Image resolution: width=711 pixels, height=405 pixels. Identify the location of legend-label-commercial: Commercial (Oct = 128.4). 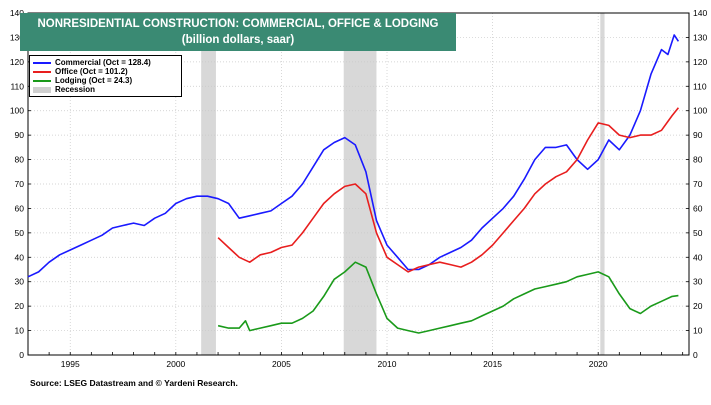
(103, 62).